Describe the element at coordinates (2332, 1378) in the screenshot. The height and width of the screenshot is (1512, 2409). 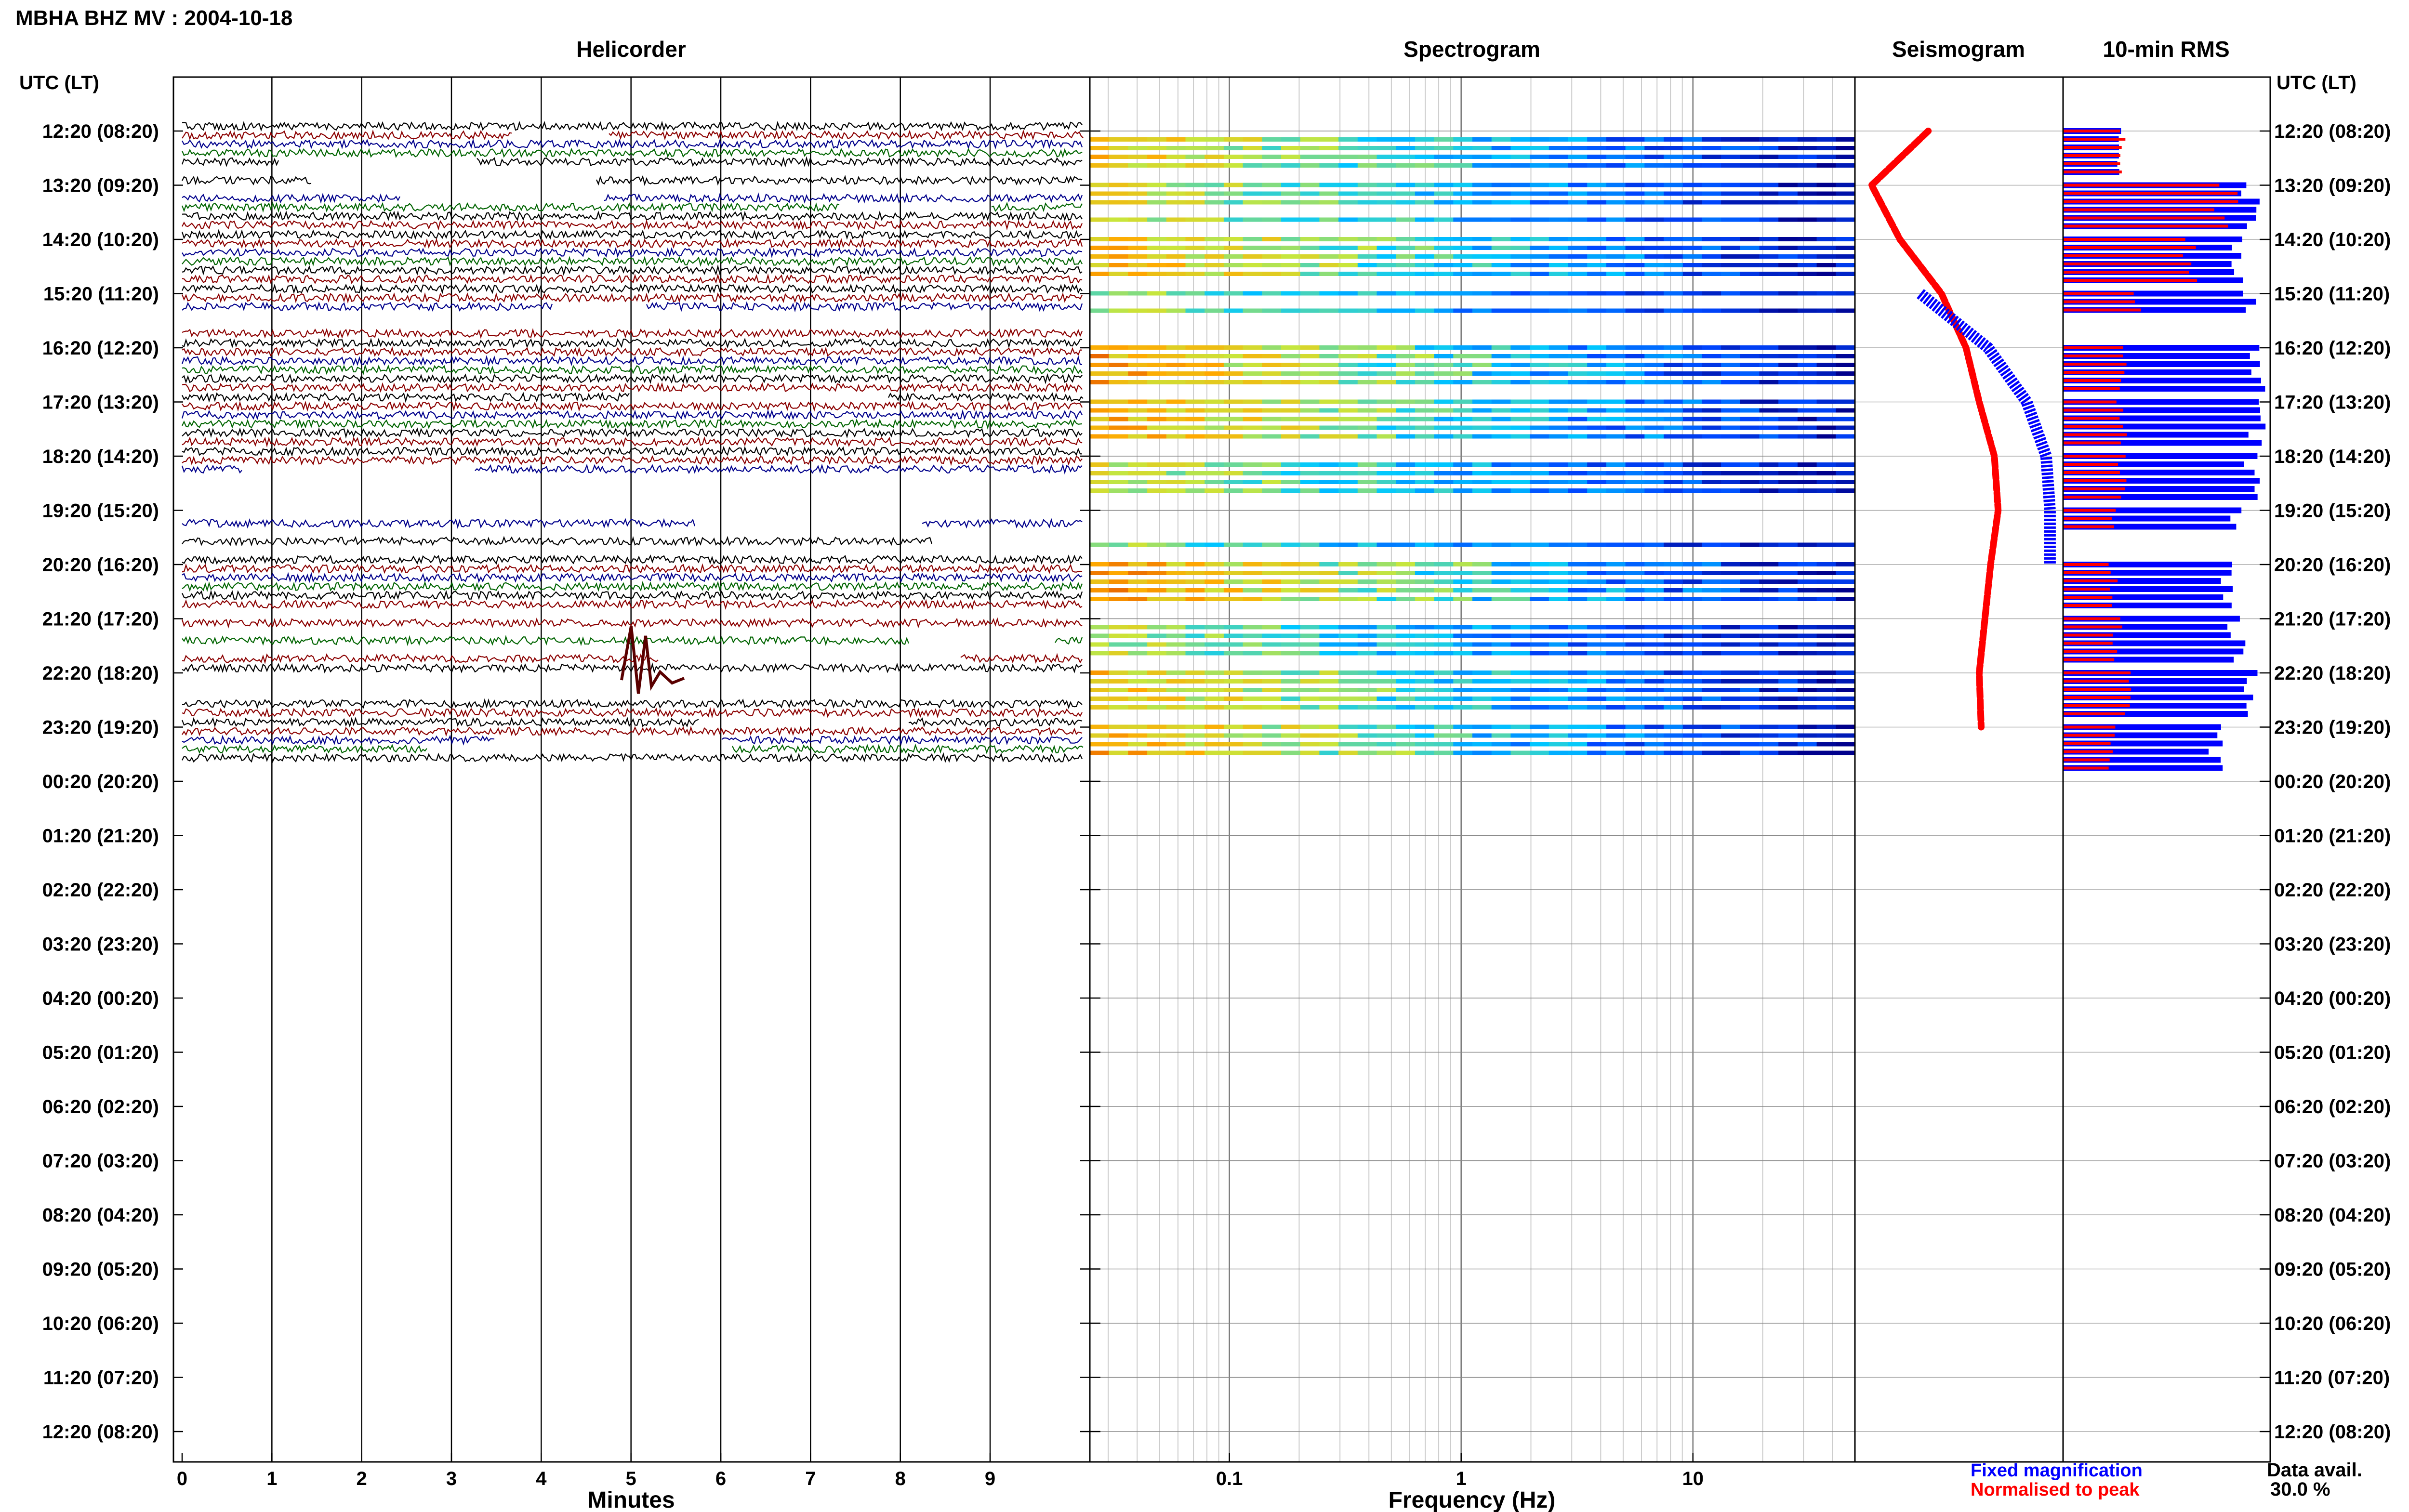
I see `time-label-right: 11:20 (07:20)` at that location.